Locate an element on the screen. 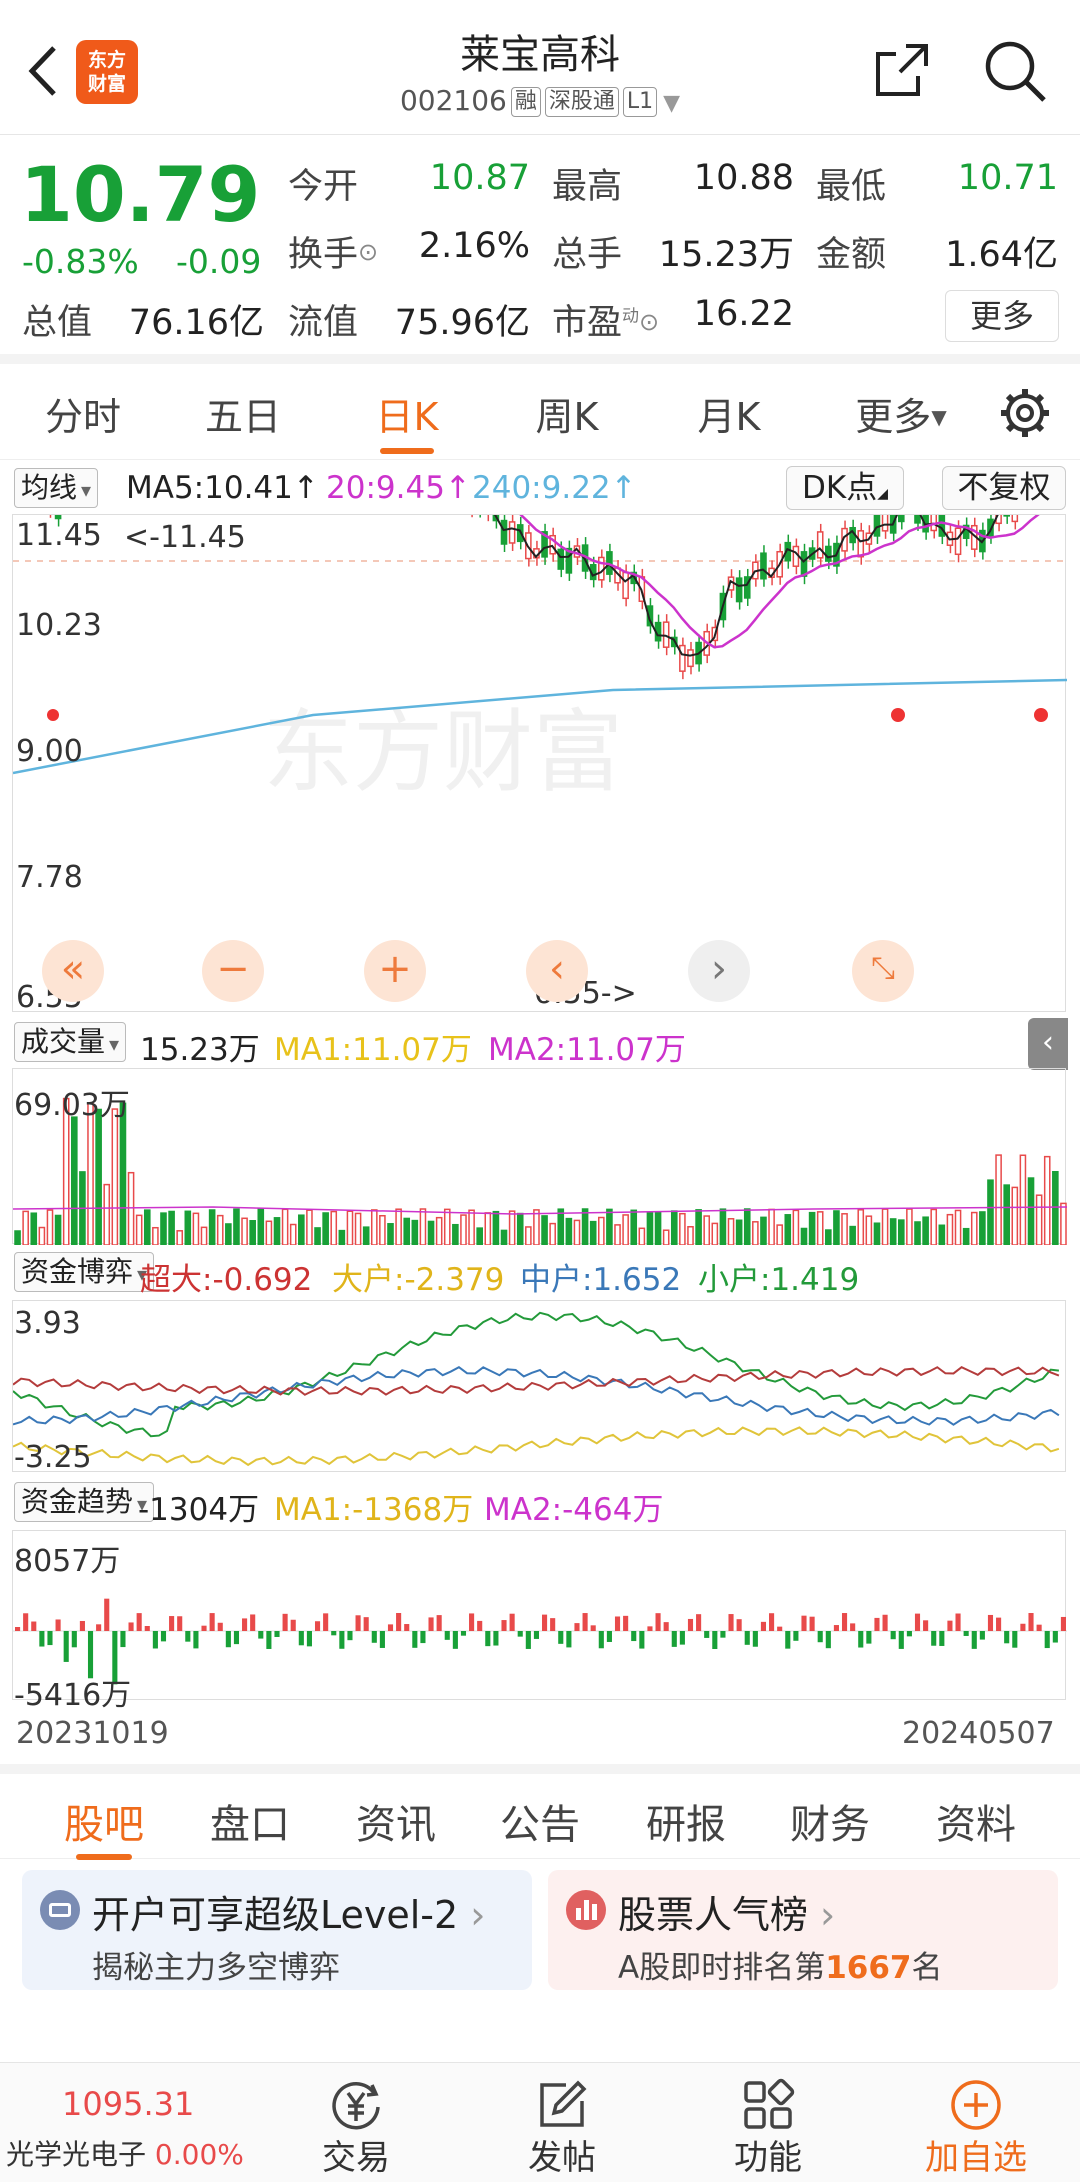 Image resolution: width=1080 pixels, height=2182 pixels. function-button: 功能 is located at coordinates (768, 2122).